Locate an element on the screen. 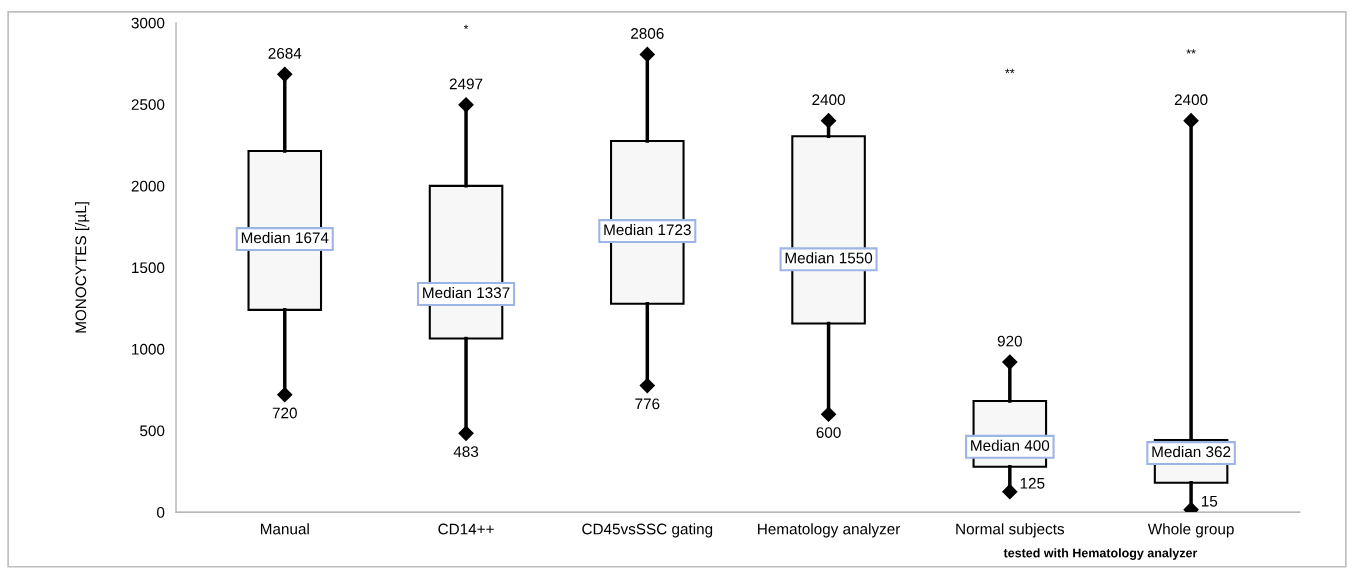 The height and width of the screenshot is (569, 1354). x-tick-label: Manual is located at coordinates (284, 529).